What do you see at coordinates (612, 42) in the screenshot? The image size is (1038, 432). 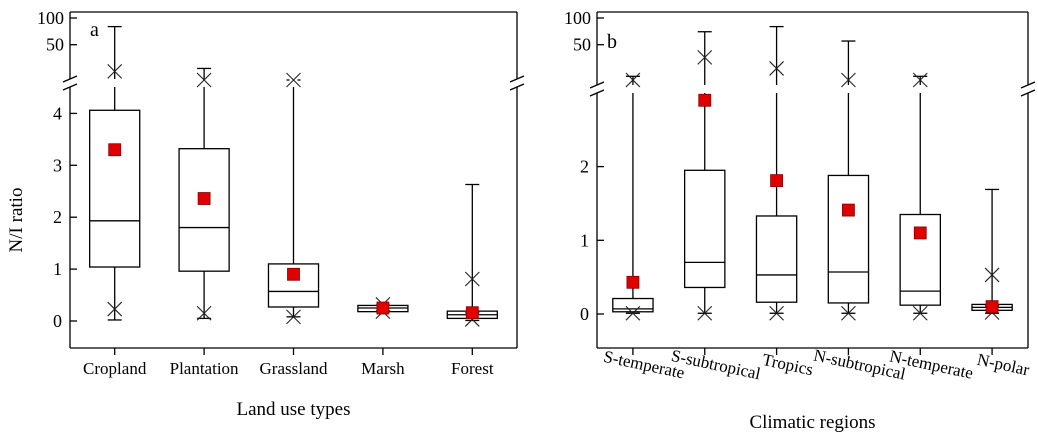 I see `panel-label: b` at bounding box center [612, 42].